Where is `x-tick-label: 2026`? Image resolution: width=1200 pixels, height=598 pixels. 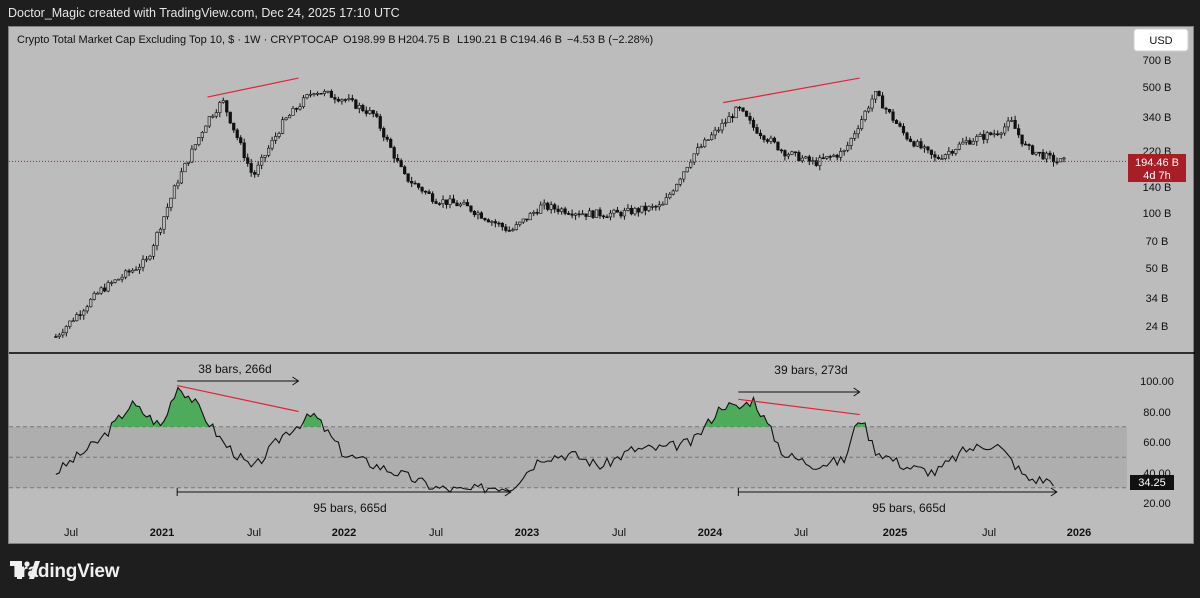 x-tick-label: 2026 is located at coordinates (1079, 533).